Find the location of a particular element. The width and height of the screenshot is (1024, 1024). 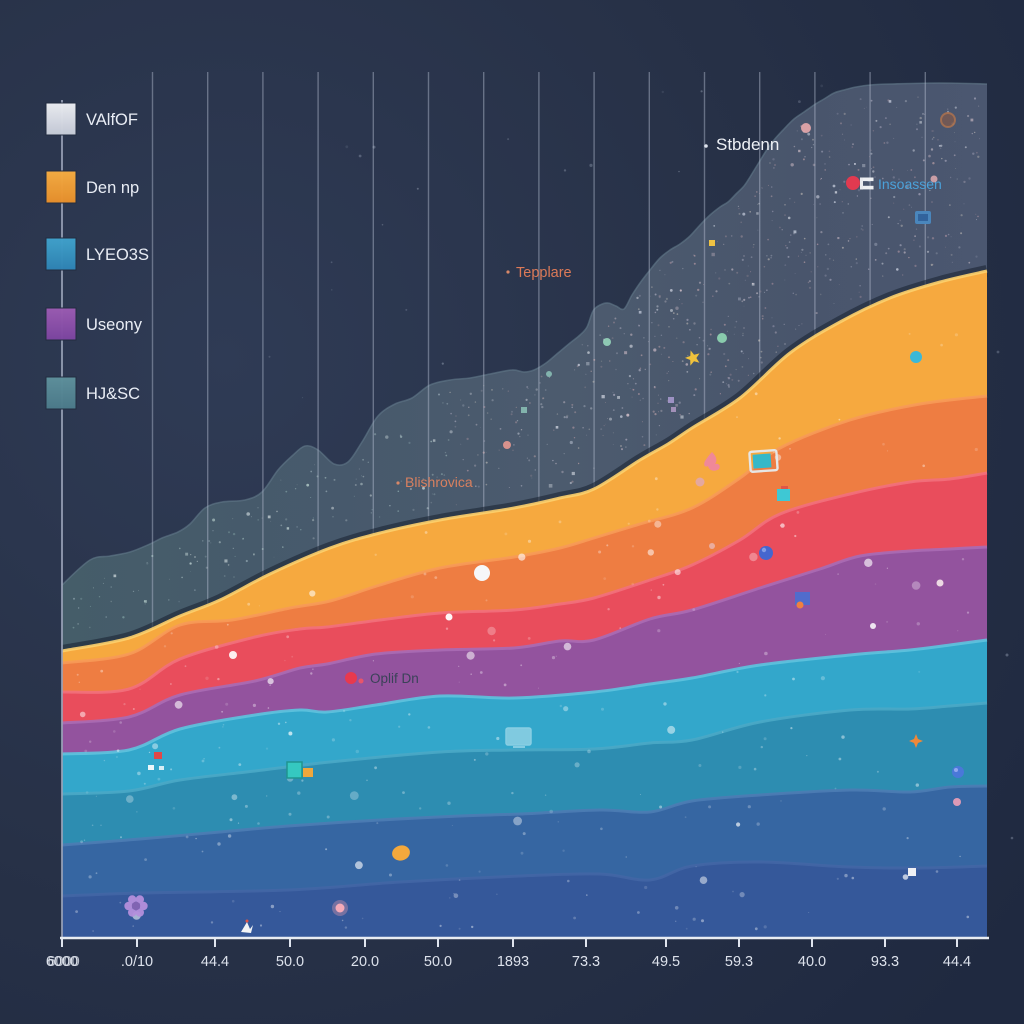

svg-text: LYEO3S is located at coordinates (117, 255).